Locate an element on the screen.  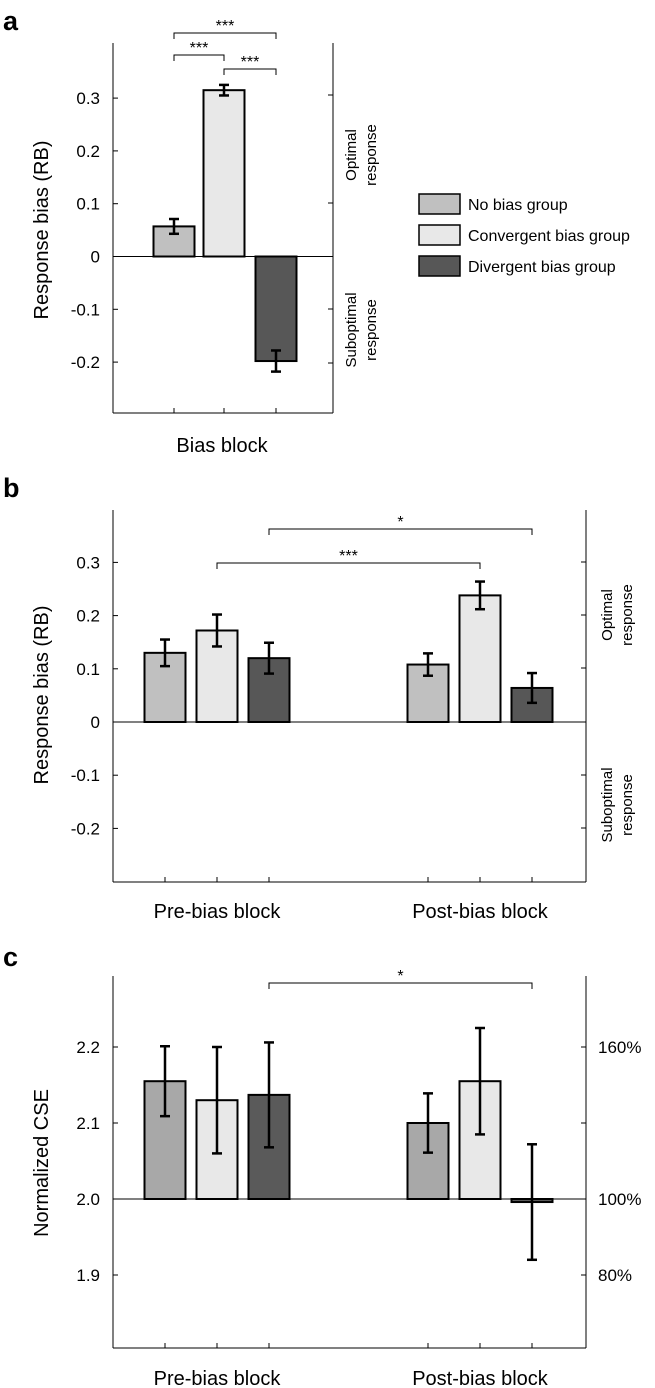
panel-b-significance-label: *** is located at coordinates (348, 556).